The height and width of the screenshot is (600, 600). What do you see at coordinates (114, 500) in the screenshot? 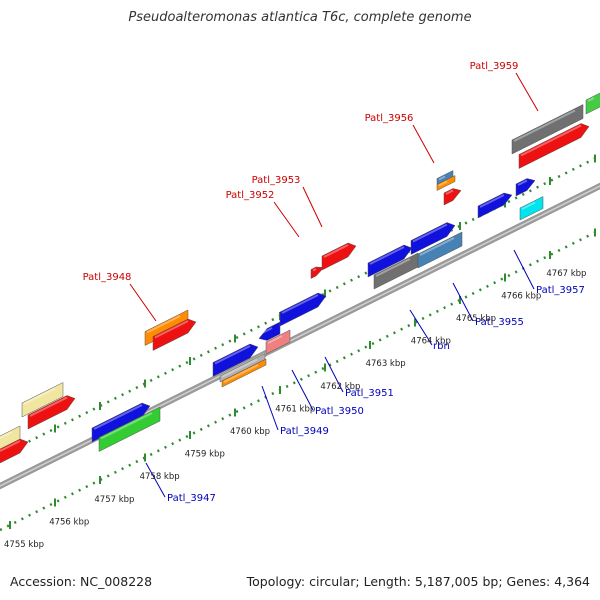
I see `kbp-tick-label: 4757 kbp` at bounding box center [114, 500].